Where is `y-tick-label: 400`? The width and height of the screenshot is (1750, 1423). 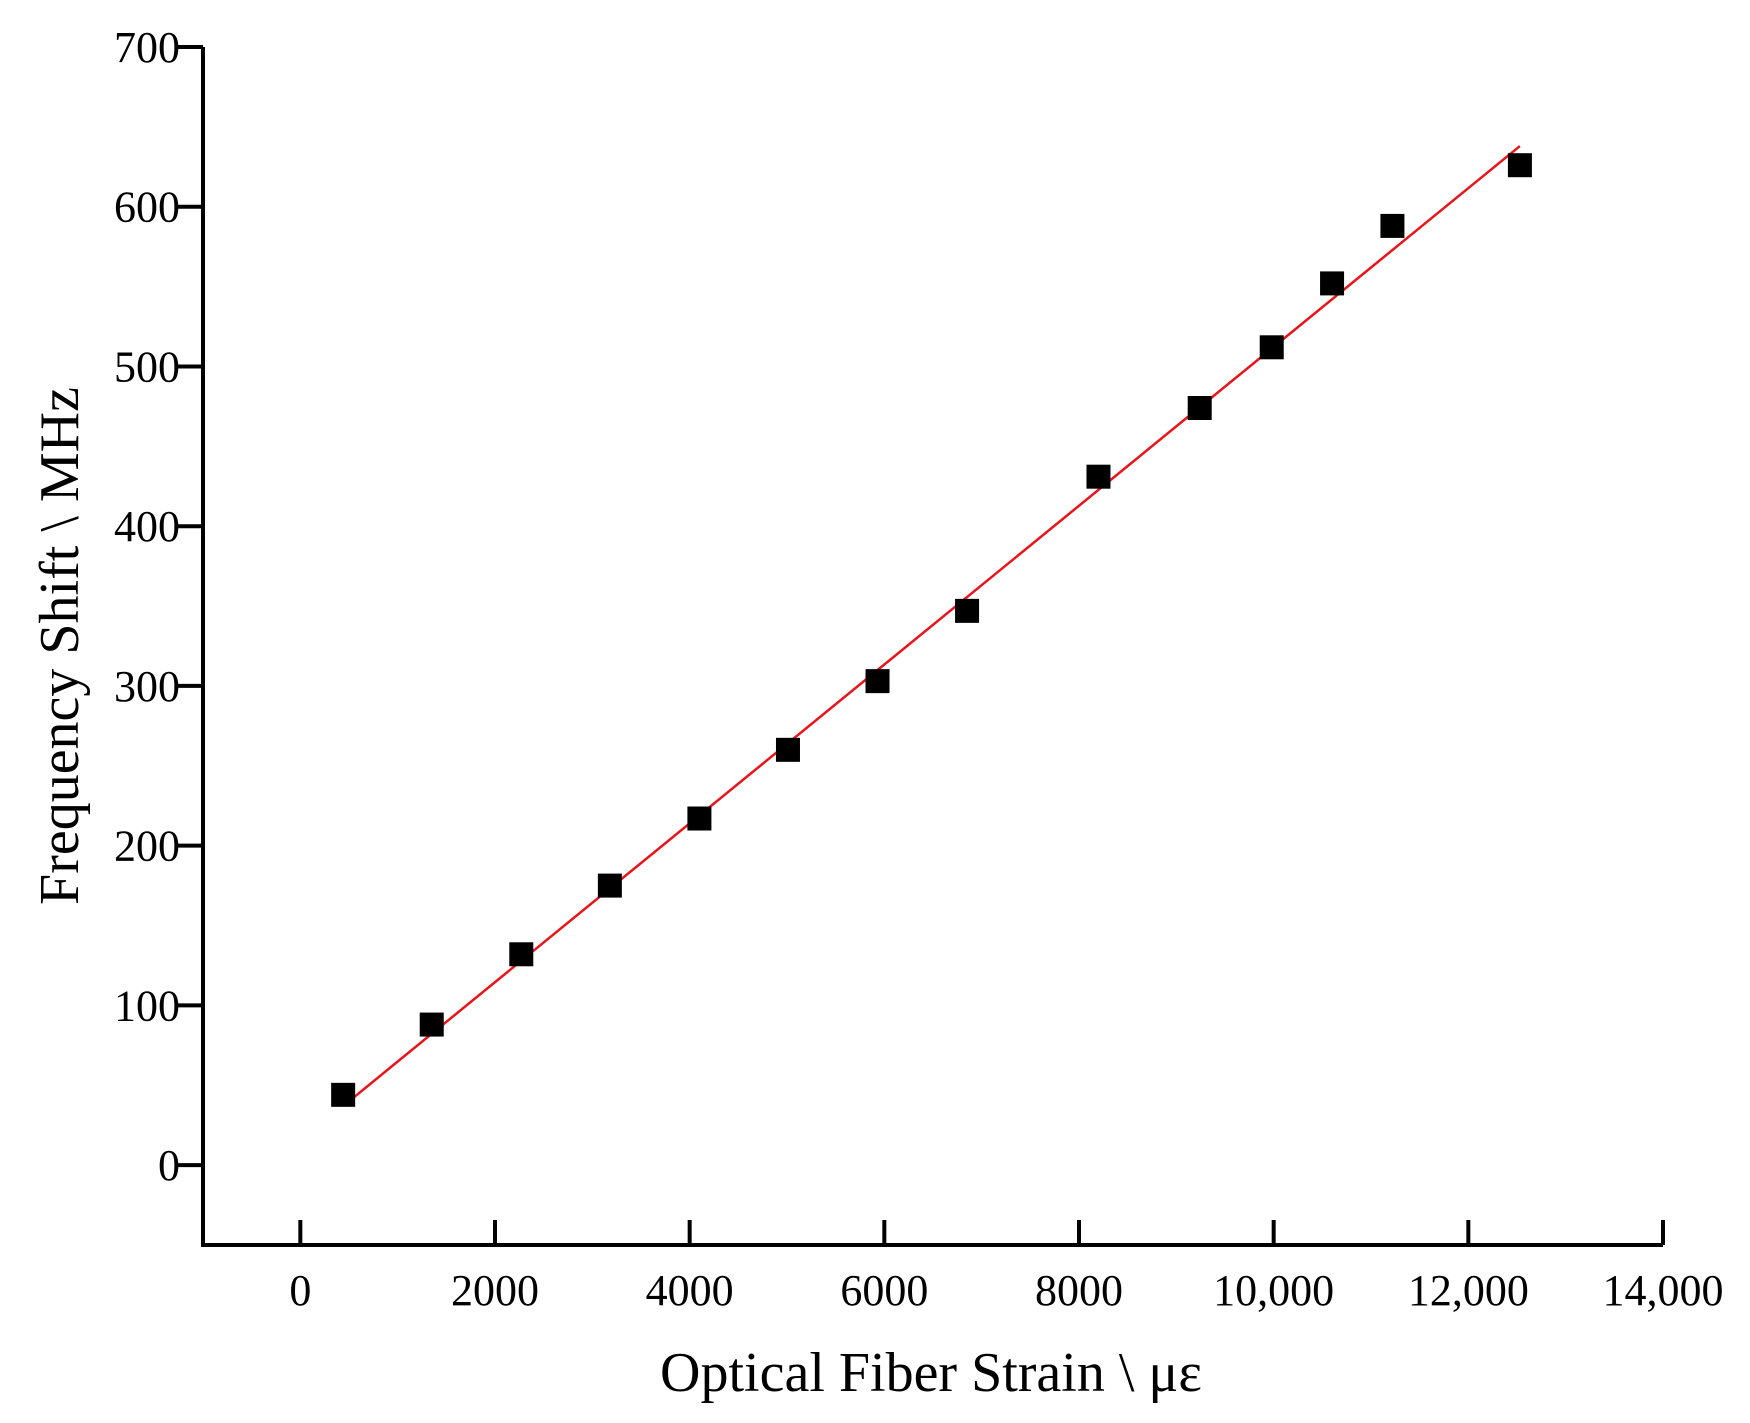 y-tick-label: 400 is located at coordinates (147, 526).